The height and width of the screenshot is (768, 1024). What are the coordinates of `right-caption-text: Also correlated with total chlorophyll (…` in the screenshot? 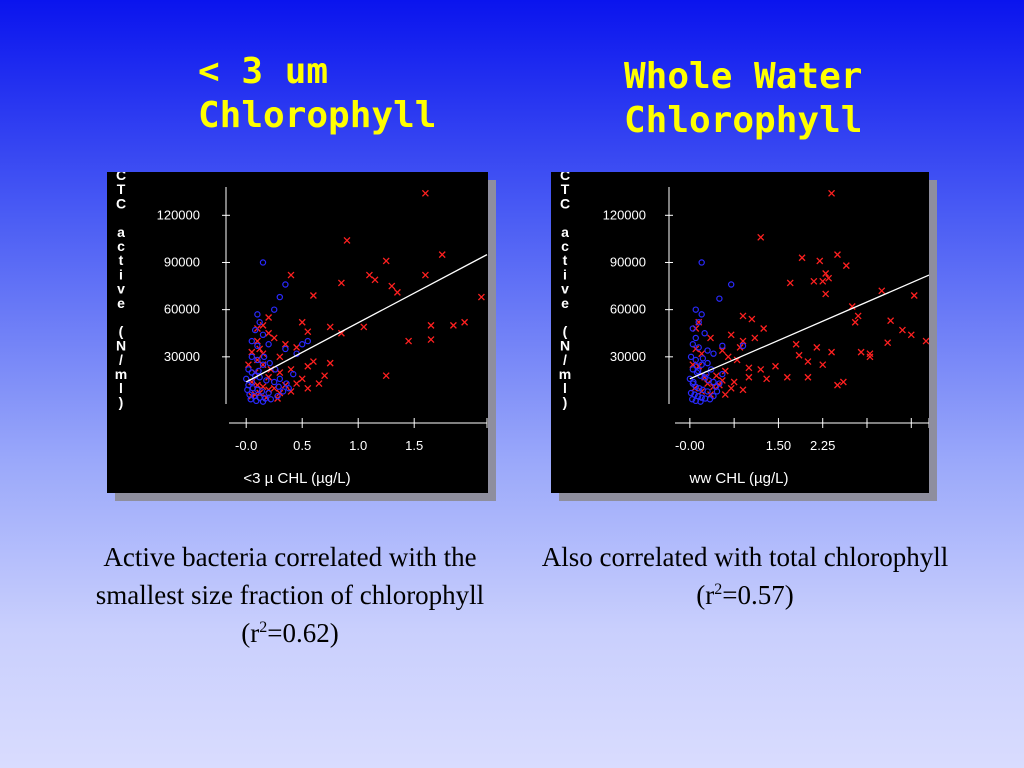 It's located at (745, 576).